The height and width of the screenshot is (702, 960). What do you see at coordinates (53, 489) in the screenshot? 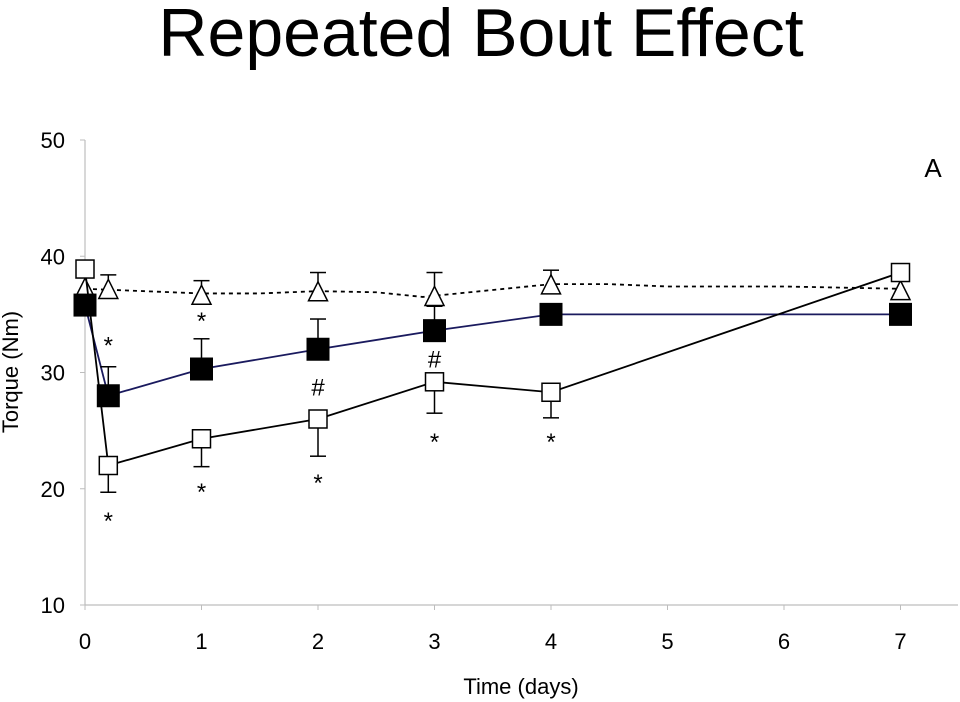
I see `y-tick-label: 20` at bounding box center [53, 489].